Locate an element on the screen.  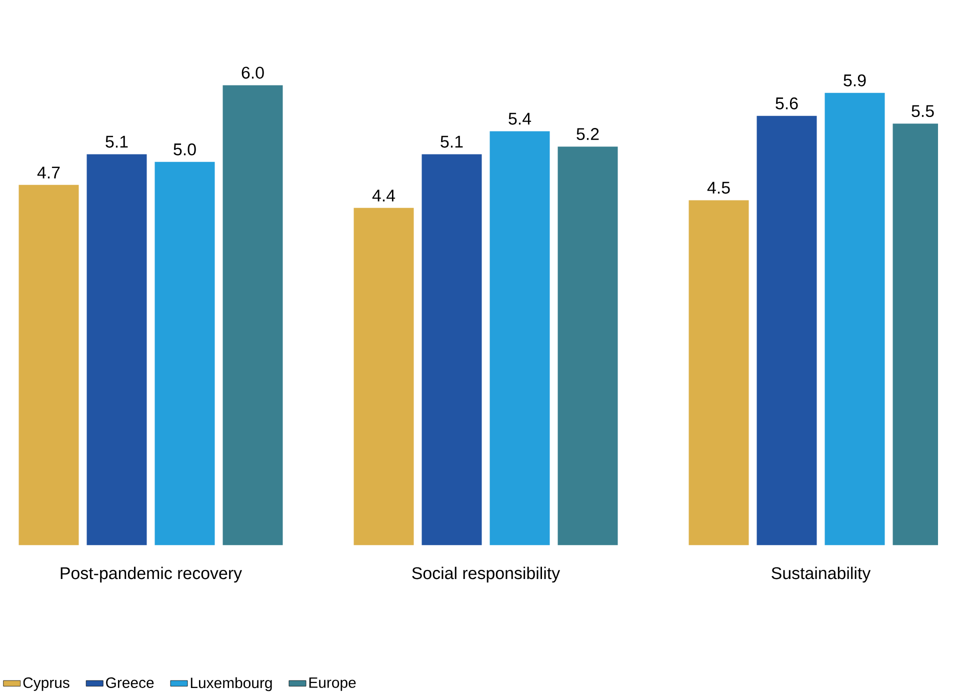
data-label: 5.0 is located at coordinates (185, 150).